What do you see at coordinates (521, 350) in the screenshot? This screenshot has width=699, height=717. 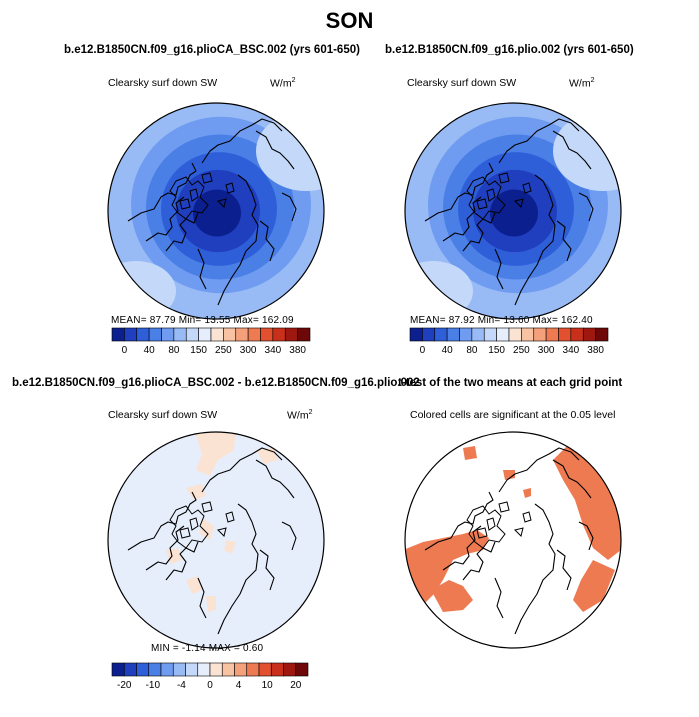 I see `colorbar-tick-label: 250` at bounding box center [521, 350].